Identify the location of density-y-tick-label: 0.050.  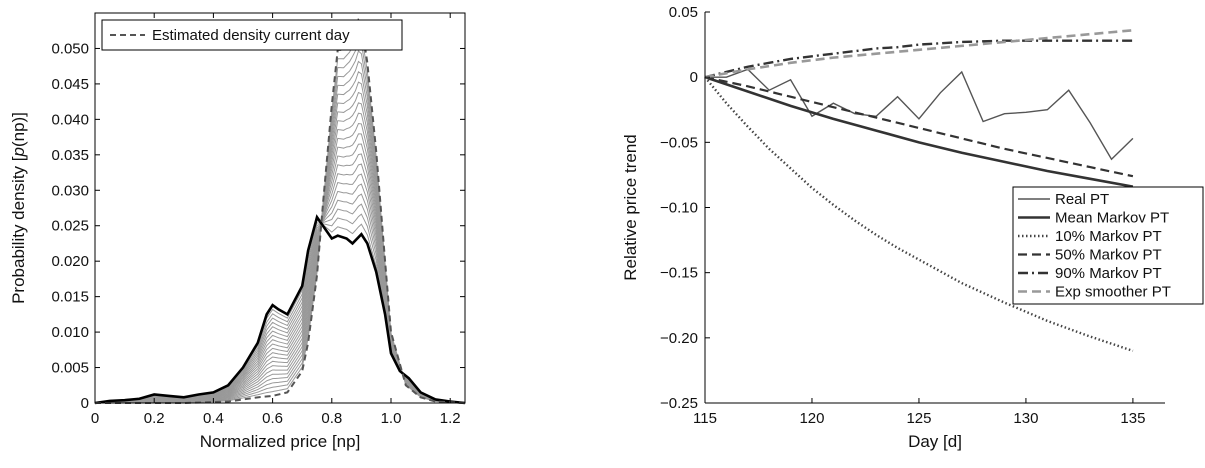
(70, 48).